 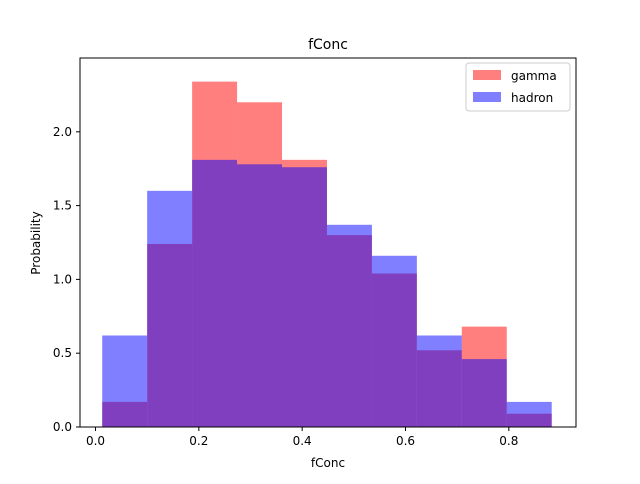 What do you see at coordinates (62, 206) in the screenshot?
I see `y-tick-label: 1.5` at bounding box center [62, 206].